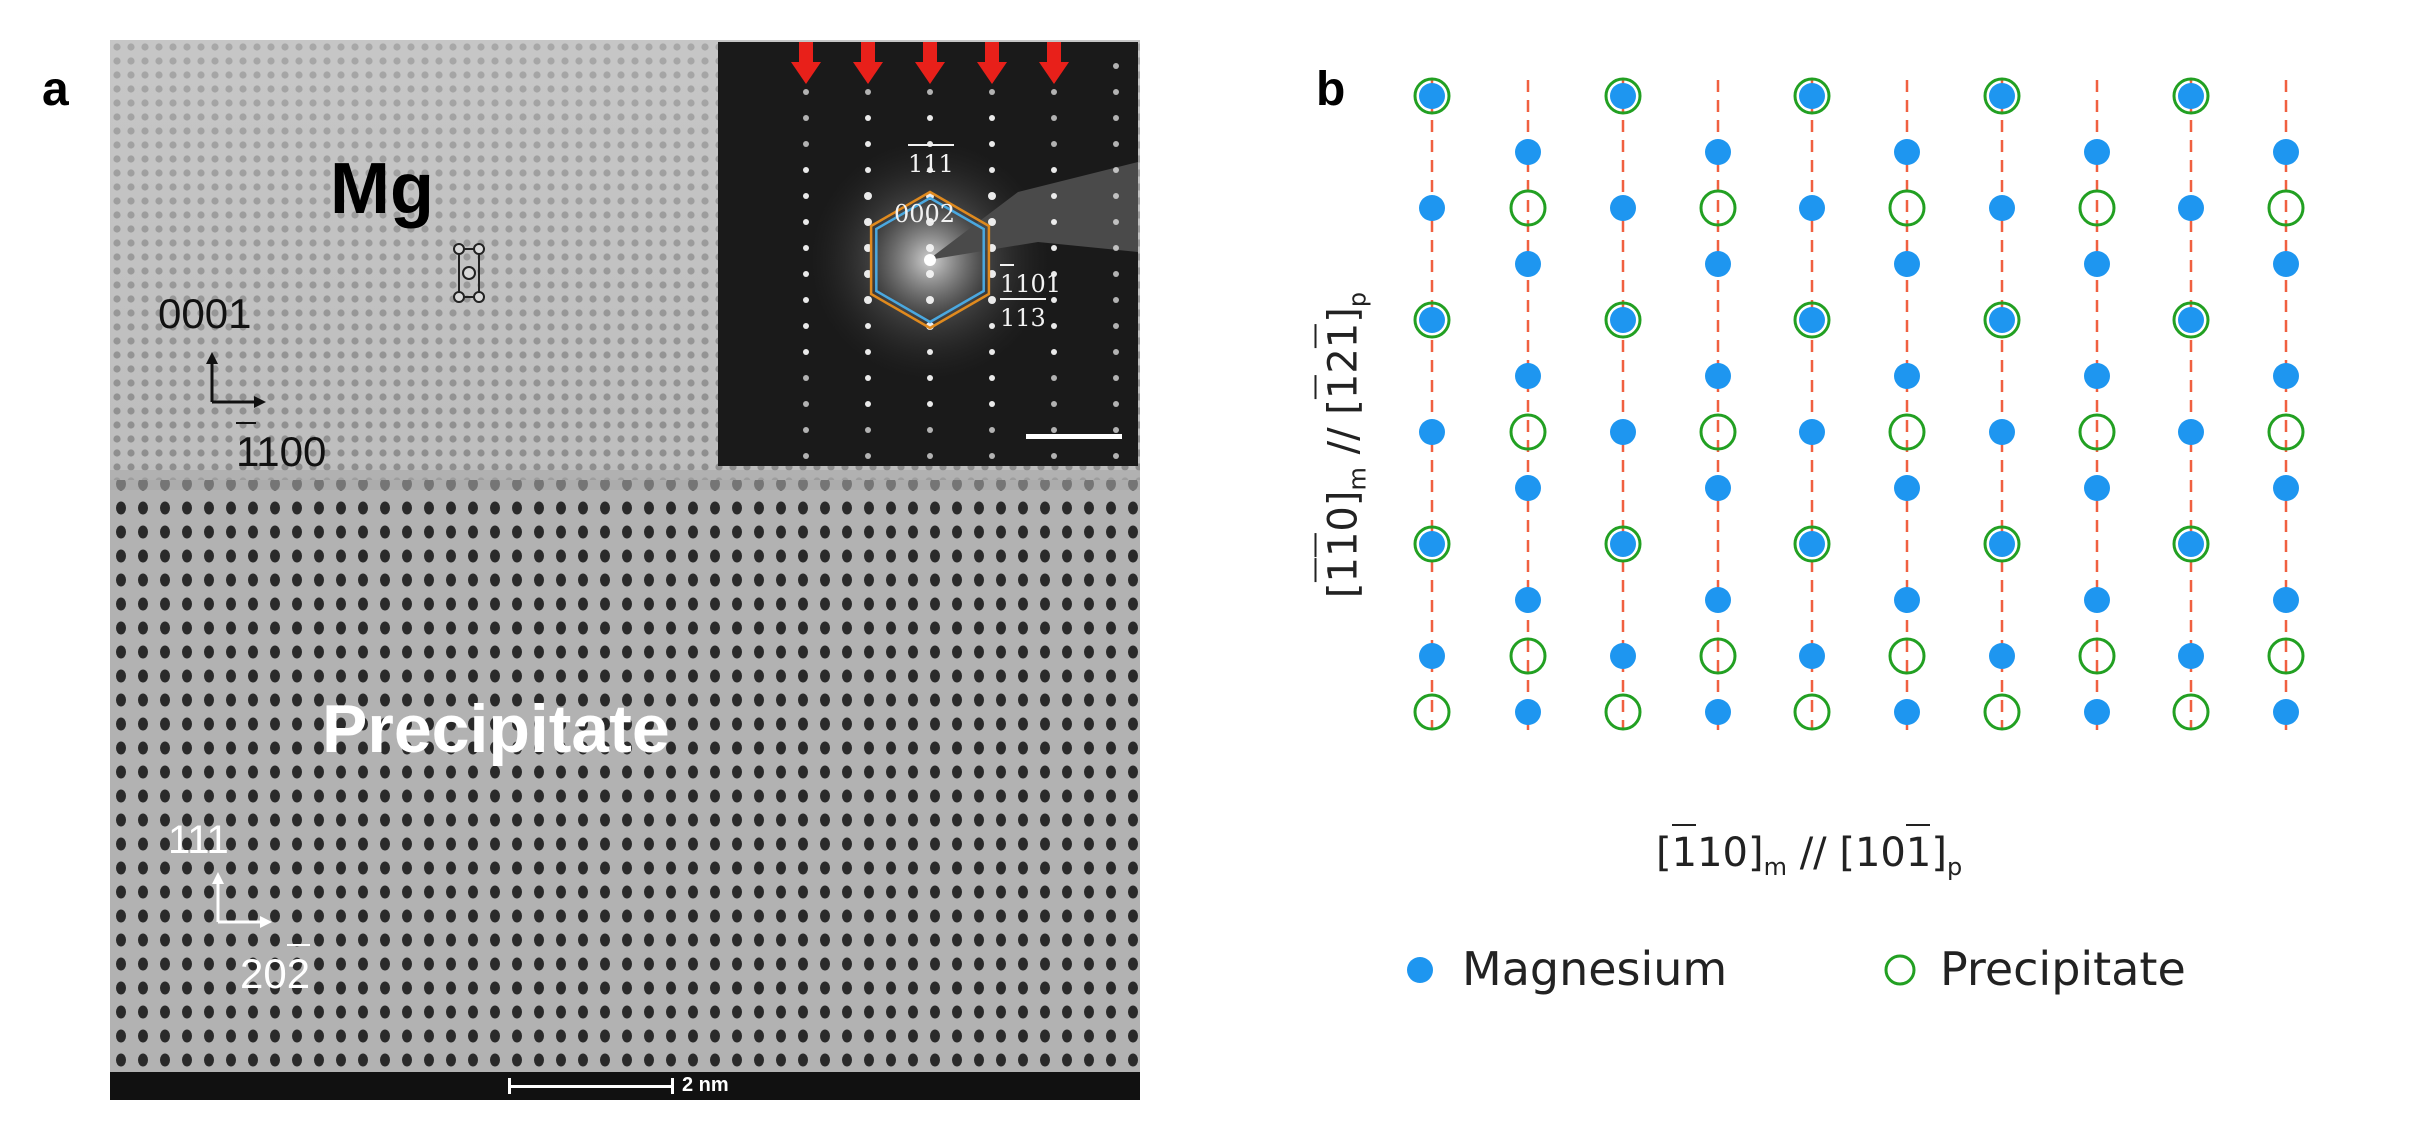 This screenshot has width=2433, height=1141. Describe the element at coordinates (382, 189) in the screenshot. I see `mg-region-label: Mg` at that location.